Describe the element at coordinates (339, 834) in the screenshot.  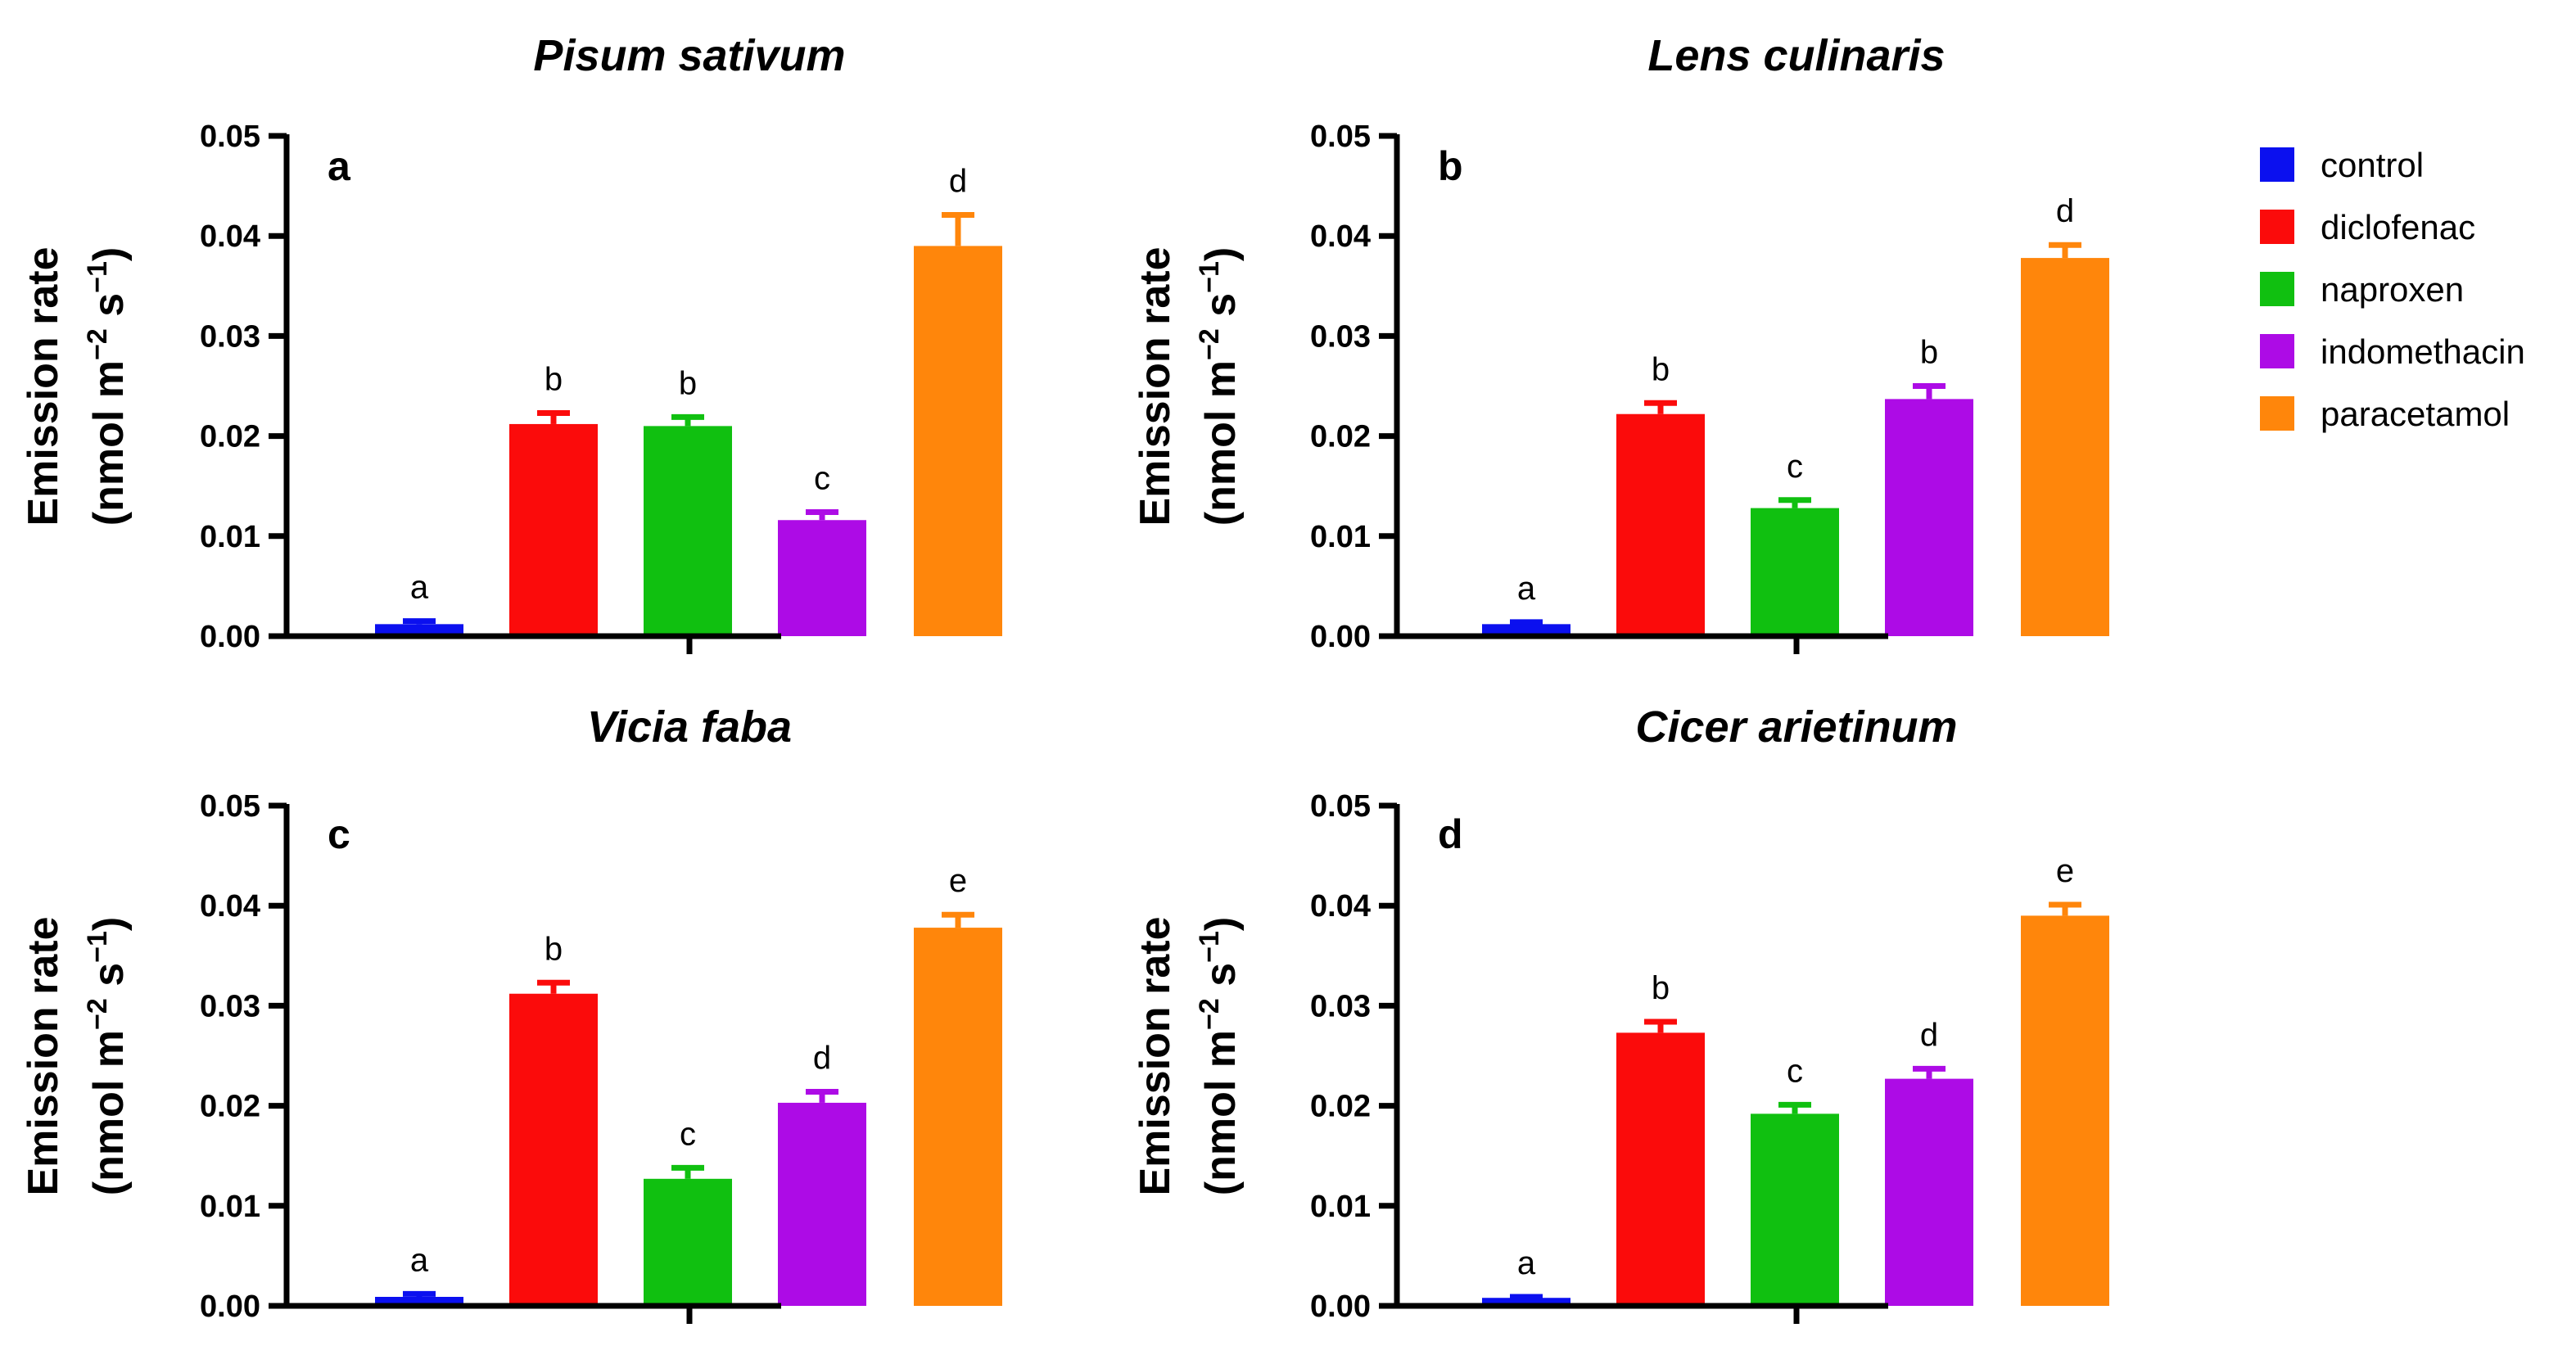
I see `panel-letter: c` at that location.